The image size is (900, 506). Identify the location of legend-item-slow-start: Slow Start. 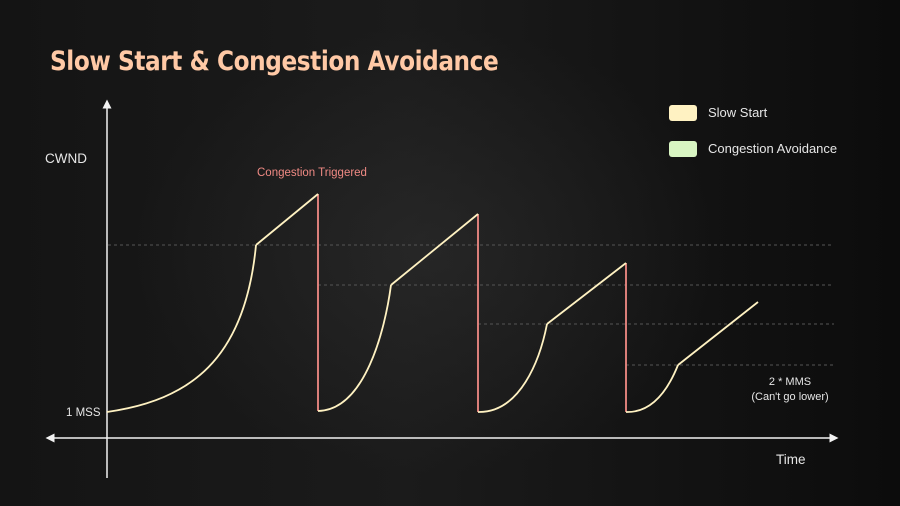
(718, 113).